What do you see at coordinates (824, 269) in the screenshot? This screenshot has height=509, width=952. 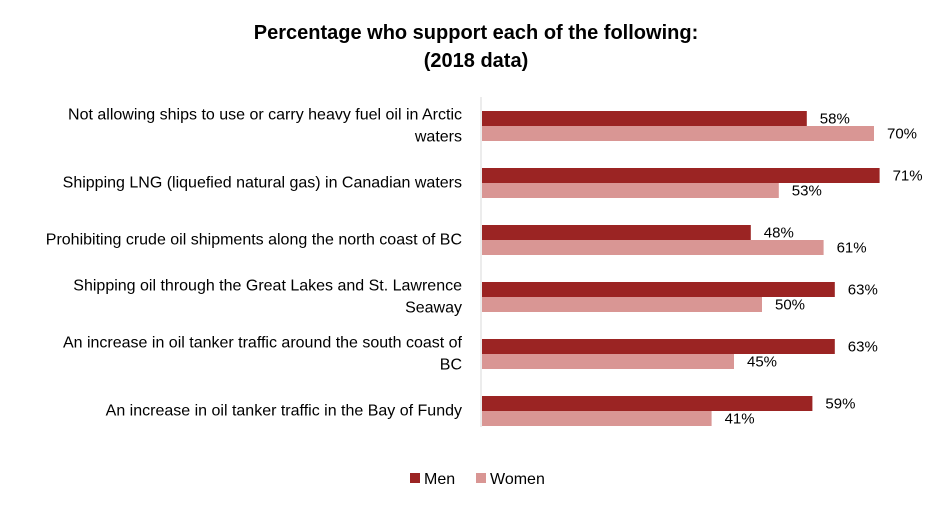 I see `data-labels: 58% 70% 71% 53% 48% 61% 63% 50% 63% 45% 59% 41%` at bounding box center [824, 269].